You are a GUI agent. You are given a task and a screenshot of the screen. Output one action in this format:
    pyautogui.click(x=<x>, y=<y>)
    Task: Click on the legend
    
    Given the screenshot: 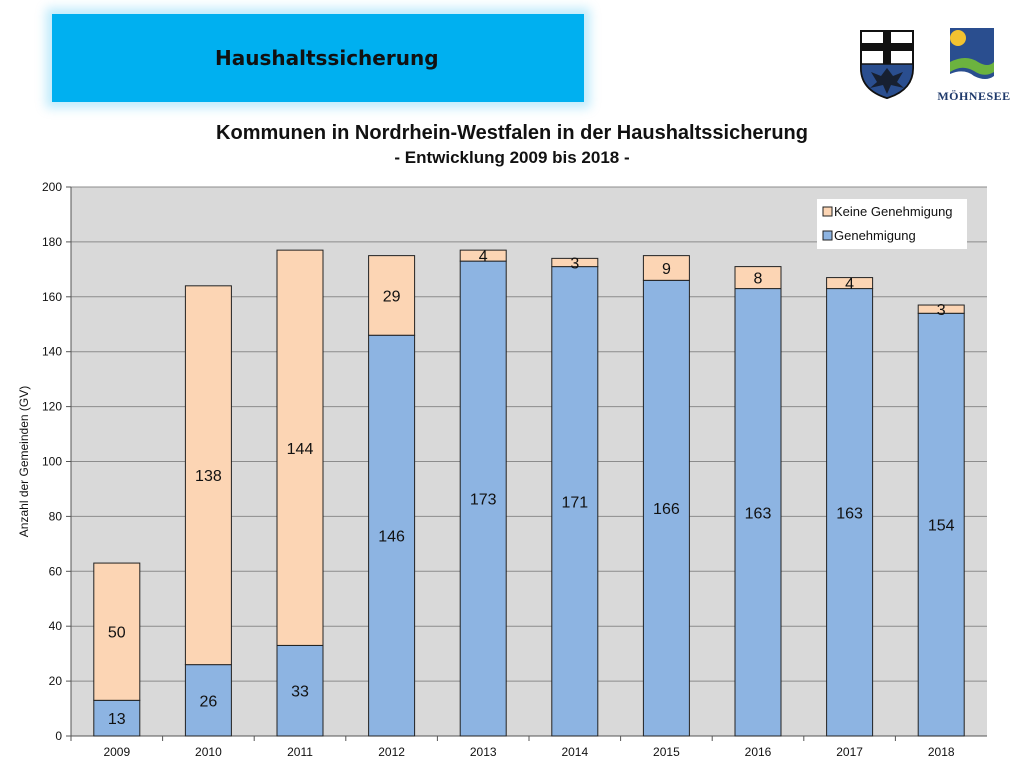 What is the action you would take?
    pyautogui.click(x=892, y=224)
    